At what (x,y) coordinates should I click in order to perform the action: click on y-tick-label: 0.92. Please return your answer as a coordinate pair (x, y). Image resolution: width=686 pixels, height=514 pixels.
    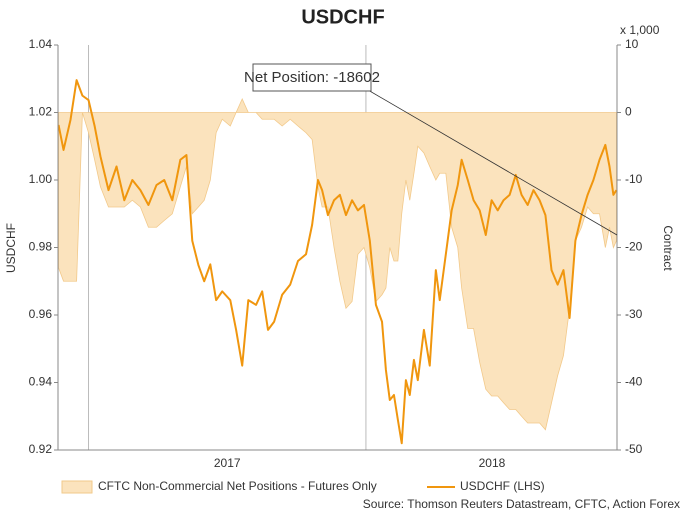
    Looking at the image, I should click on (41, 449).